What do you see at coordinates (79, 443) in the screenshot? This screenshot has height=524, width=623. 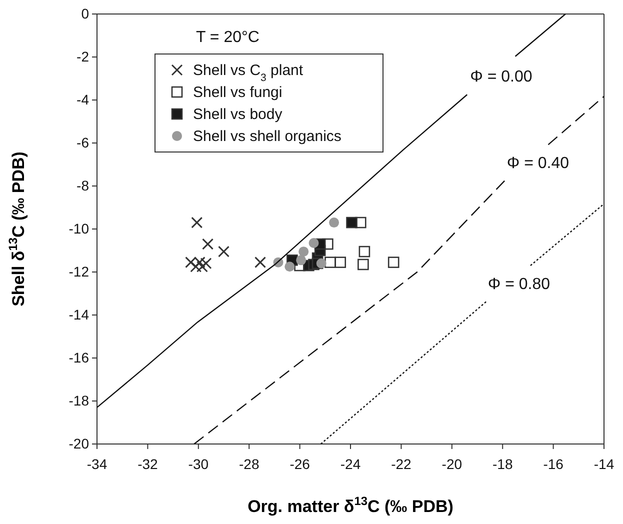 I see `y-tick-label: -20` at bounding box center [79, 443].